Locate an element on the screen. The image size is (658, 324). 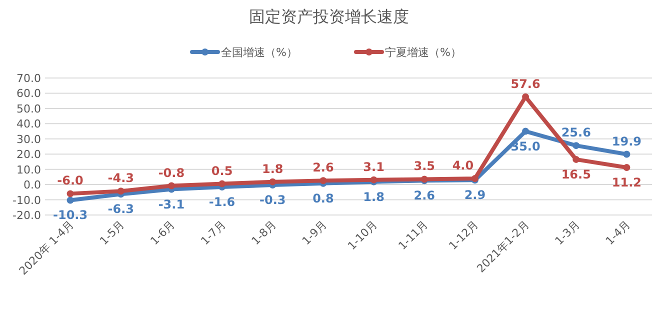
data-label: 19.9 is located at coordinates (627, 141).